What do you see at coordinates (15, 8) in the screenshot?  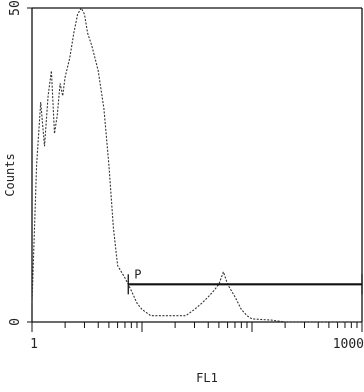 I see `y-tick-label: 50` at bounding box center [15, 8].